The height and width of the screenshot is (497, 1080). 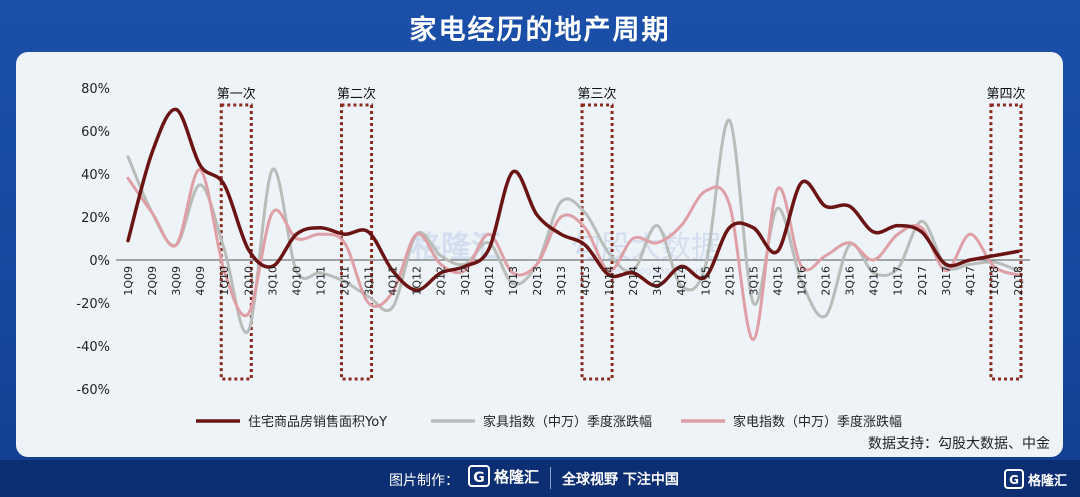 What do you see at coordinates (417, 281) in the screenshot?
I see `x-tick-label: 1Q12` at bounding box center [417, 281].